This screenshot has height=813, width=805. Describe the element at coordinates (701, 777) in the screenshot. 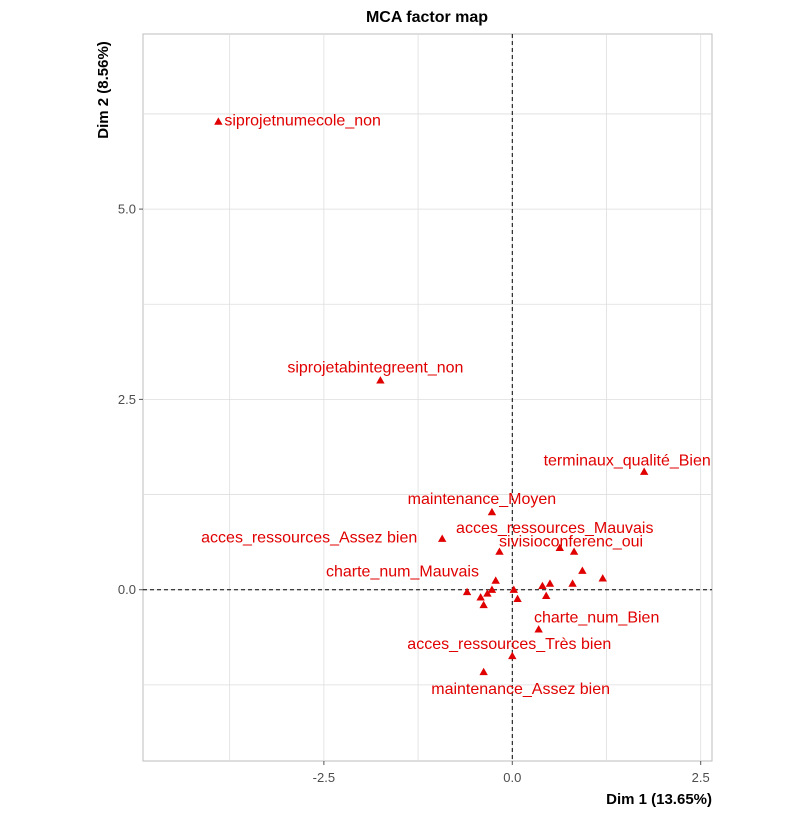

I see `x-tick-label: 2.5` at that location.